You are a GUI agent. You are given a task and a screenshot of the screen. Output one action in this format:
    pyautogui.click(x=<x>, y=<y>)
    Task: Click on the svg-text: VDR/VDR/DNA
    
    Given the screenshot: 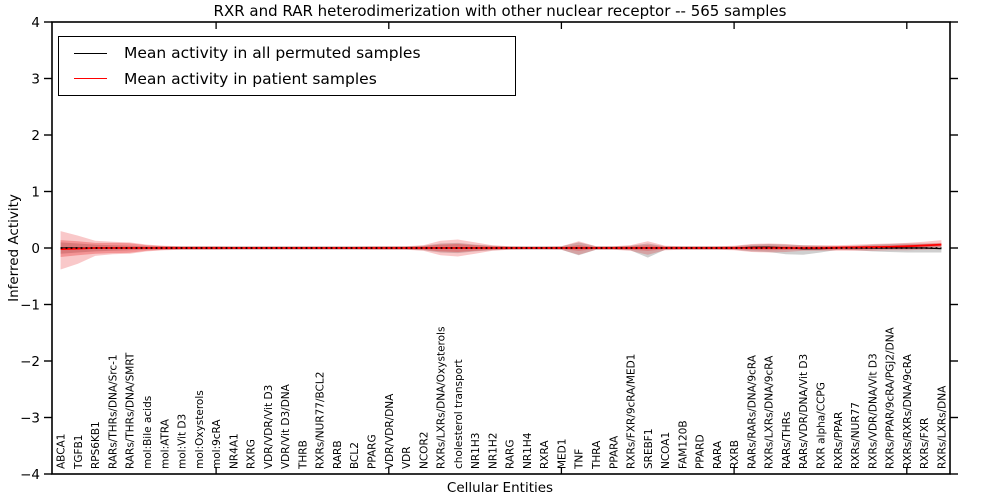 What is the action you would take?
    pyautogui.click(x=390, y=431)
    